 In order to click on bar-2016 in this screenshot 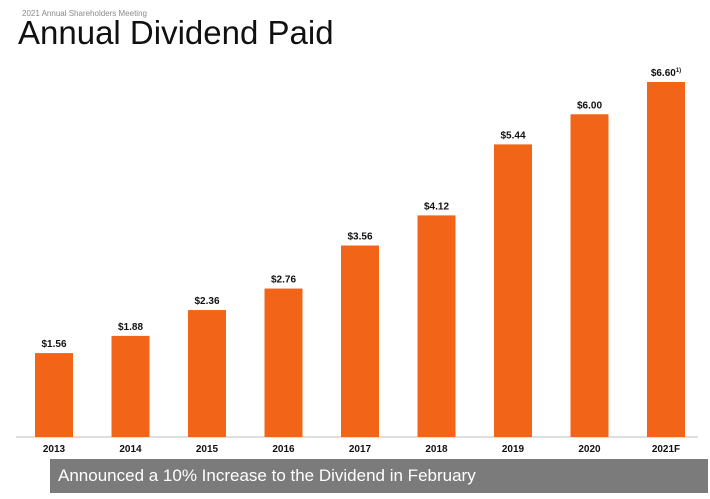, I will do `click(283, 362)`.